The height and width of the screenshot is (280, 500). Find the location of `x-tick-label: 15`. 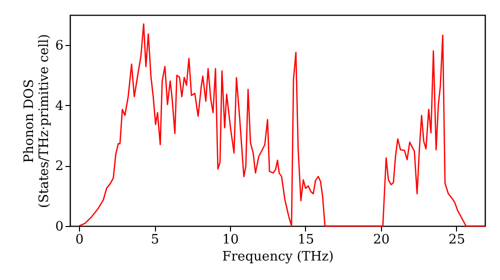

x-tick-label: 15 is located at coordinates (306, 240).